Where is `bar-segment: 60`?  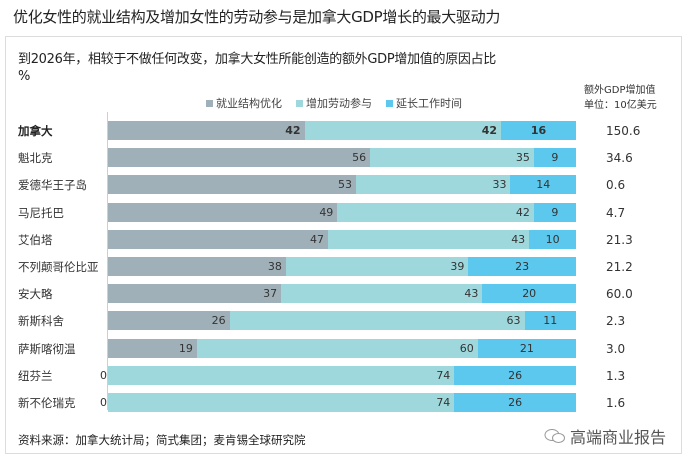 bar-segment: 60 is located at coordinates (337, 348).